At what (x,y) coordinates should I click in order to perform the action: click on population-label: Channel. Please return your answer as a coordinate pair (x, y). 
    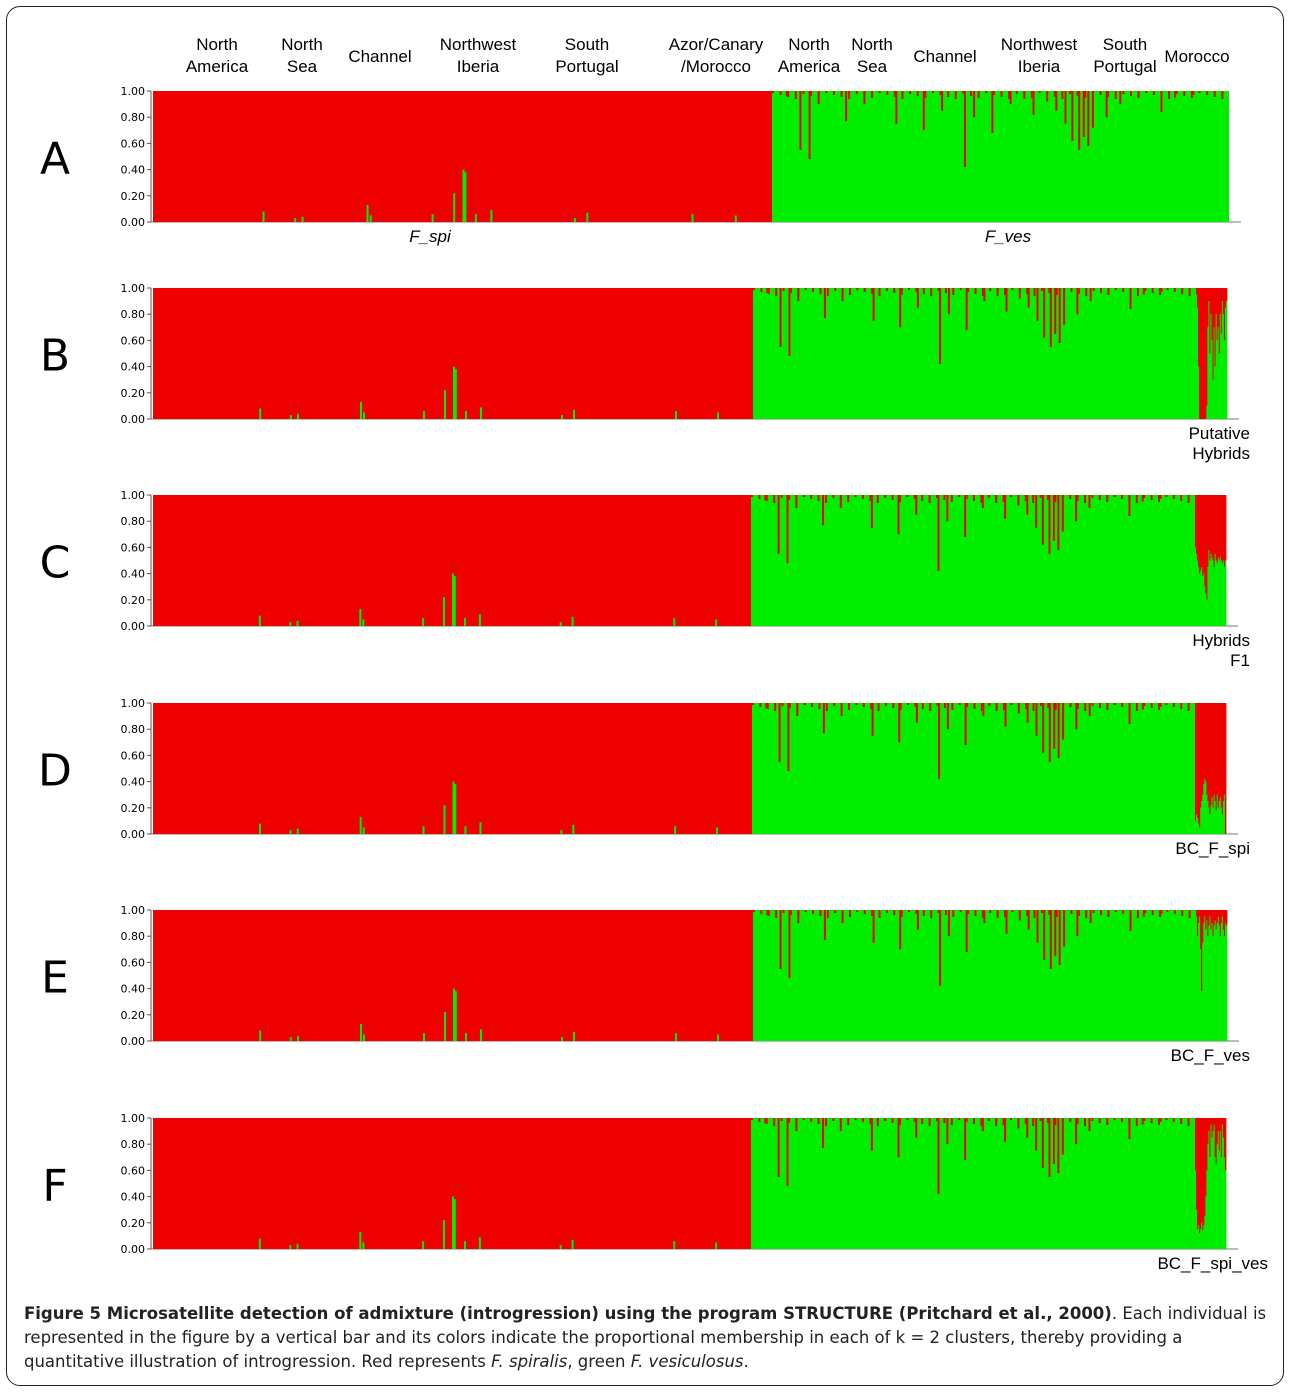
    Looking at the image, I should click on (944, 56).